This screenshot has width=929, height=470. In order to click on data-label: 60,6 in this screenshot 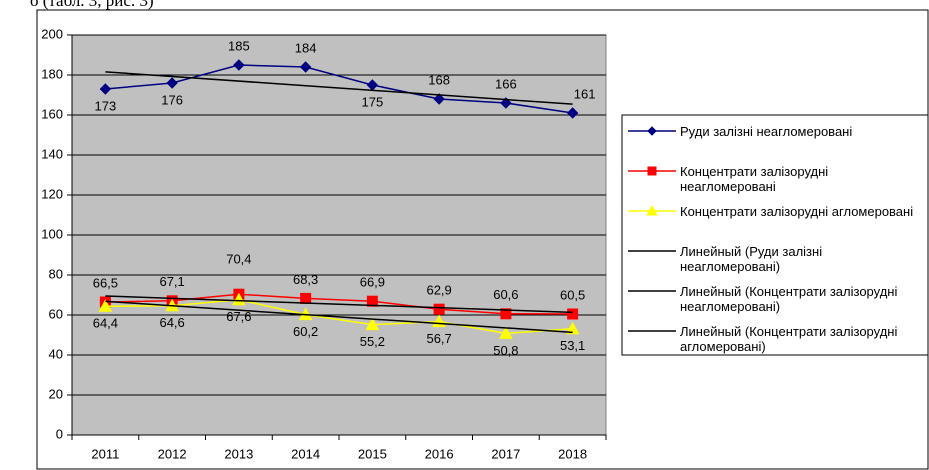, I will do `click(505, 294)`.